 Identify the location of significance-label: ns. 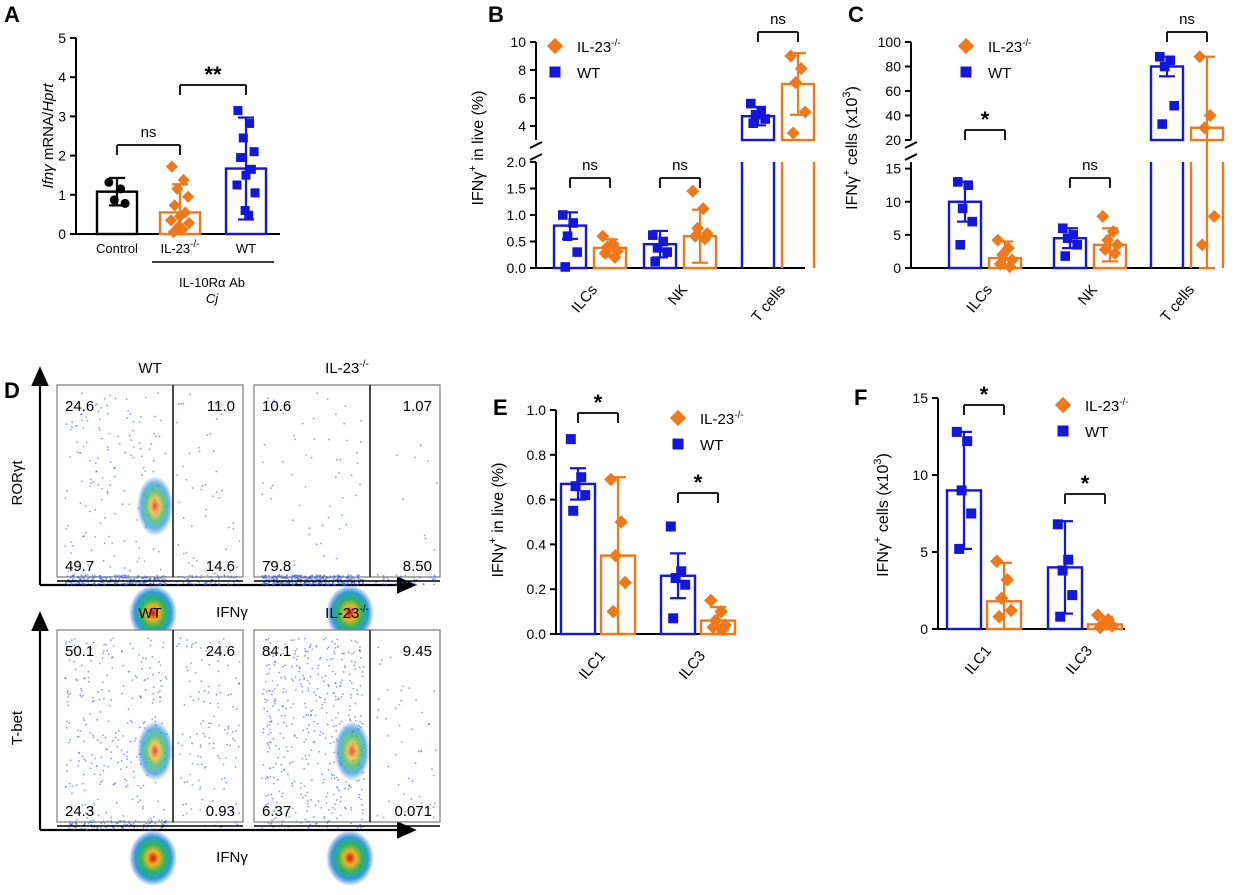
(680, 165).